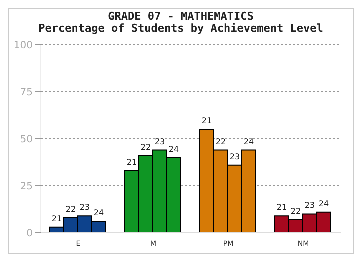 The width and height of the screenshot is (360, 260). I want to click on y-tick-label: 75, so click(26, 93).